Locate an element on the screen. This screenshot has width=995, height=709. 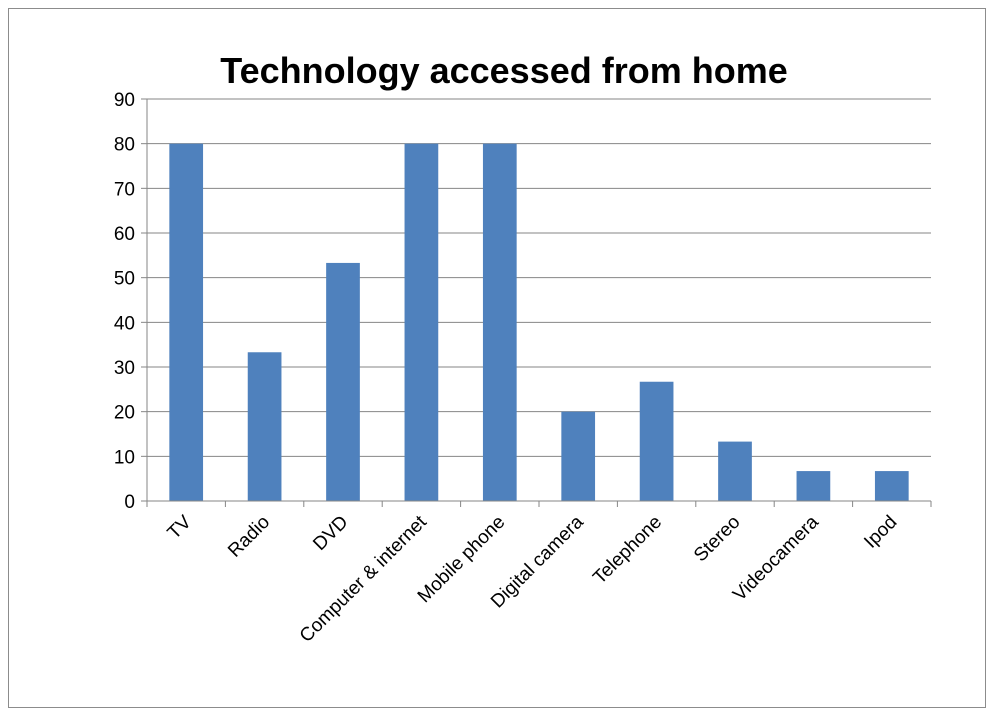
bar-digital-camera is located at coordinates (578, 456).